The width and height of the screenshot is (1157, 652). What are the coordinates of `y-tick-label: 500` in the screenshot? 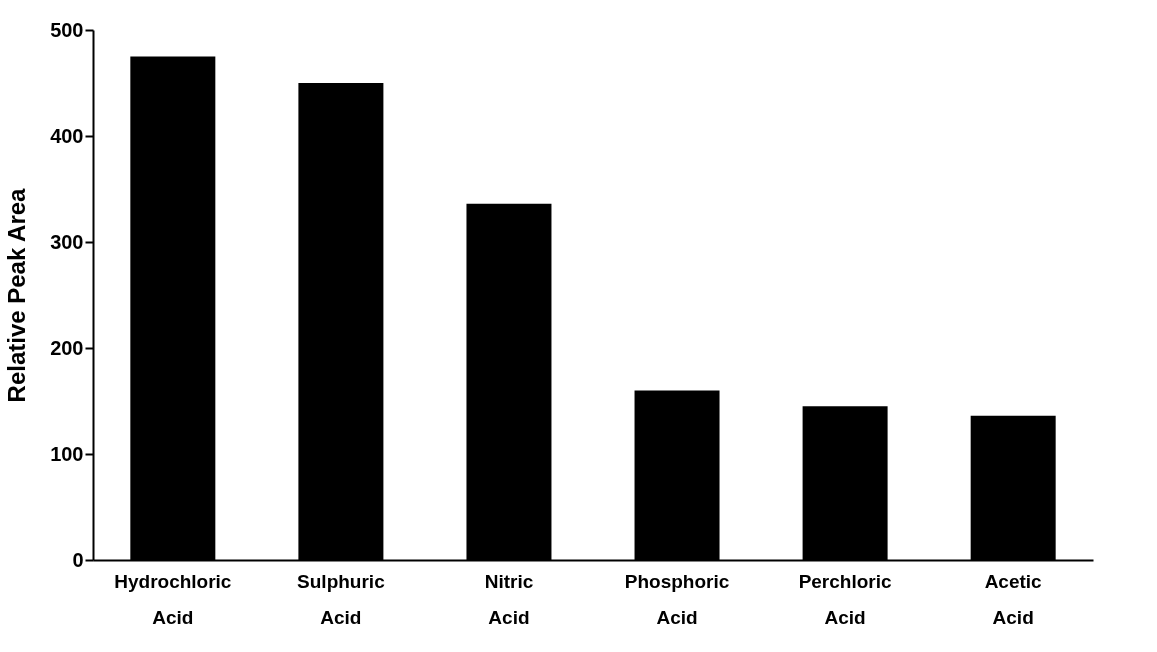 It's located at (67, 29).